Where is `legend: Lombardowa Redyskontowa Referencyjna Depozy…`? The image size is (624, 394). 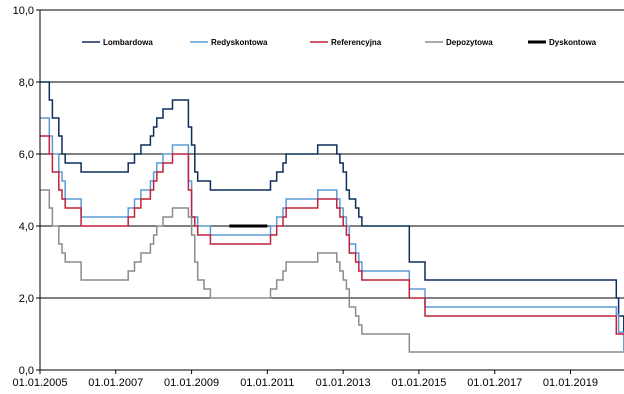
legend: Lombardowa Redyskontowa Referencyjna Depozy… is located at coordinates (339, 42).